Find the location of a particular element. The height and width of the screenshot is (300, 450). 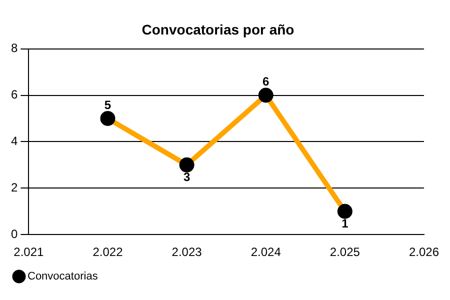

y-tick-label: 0 is located at coordinates (14, 233).